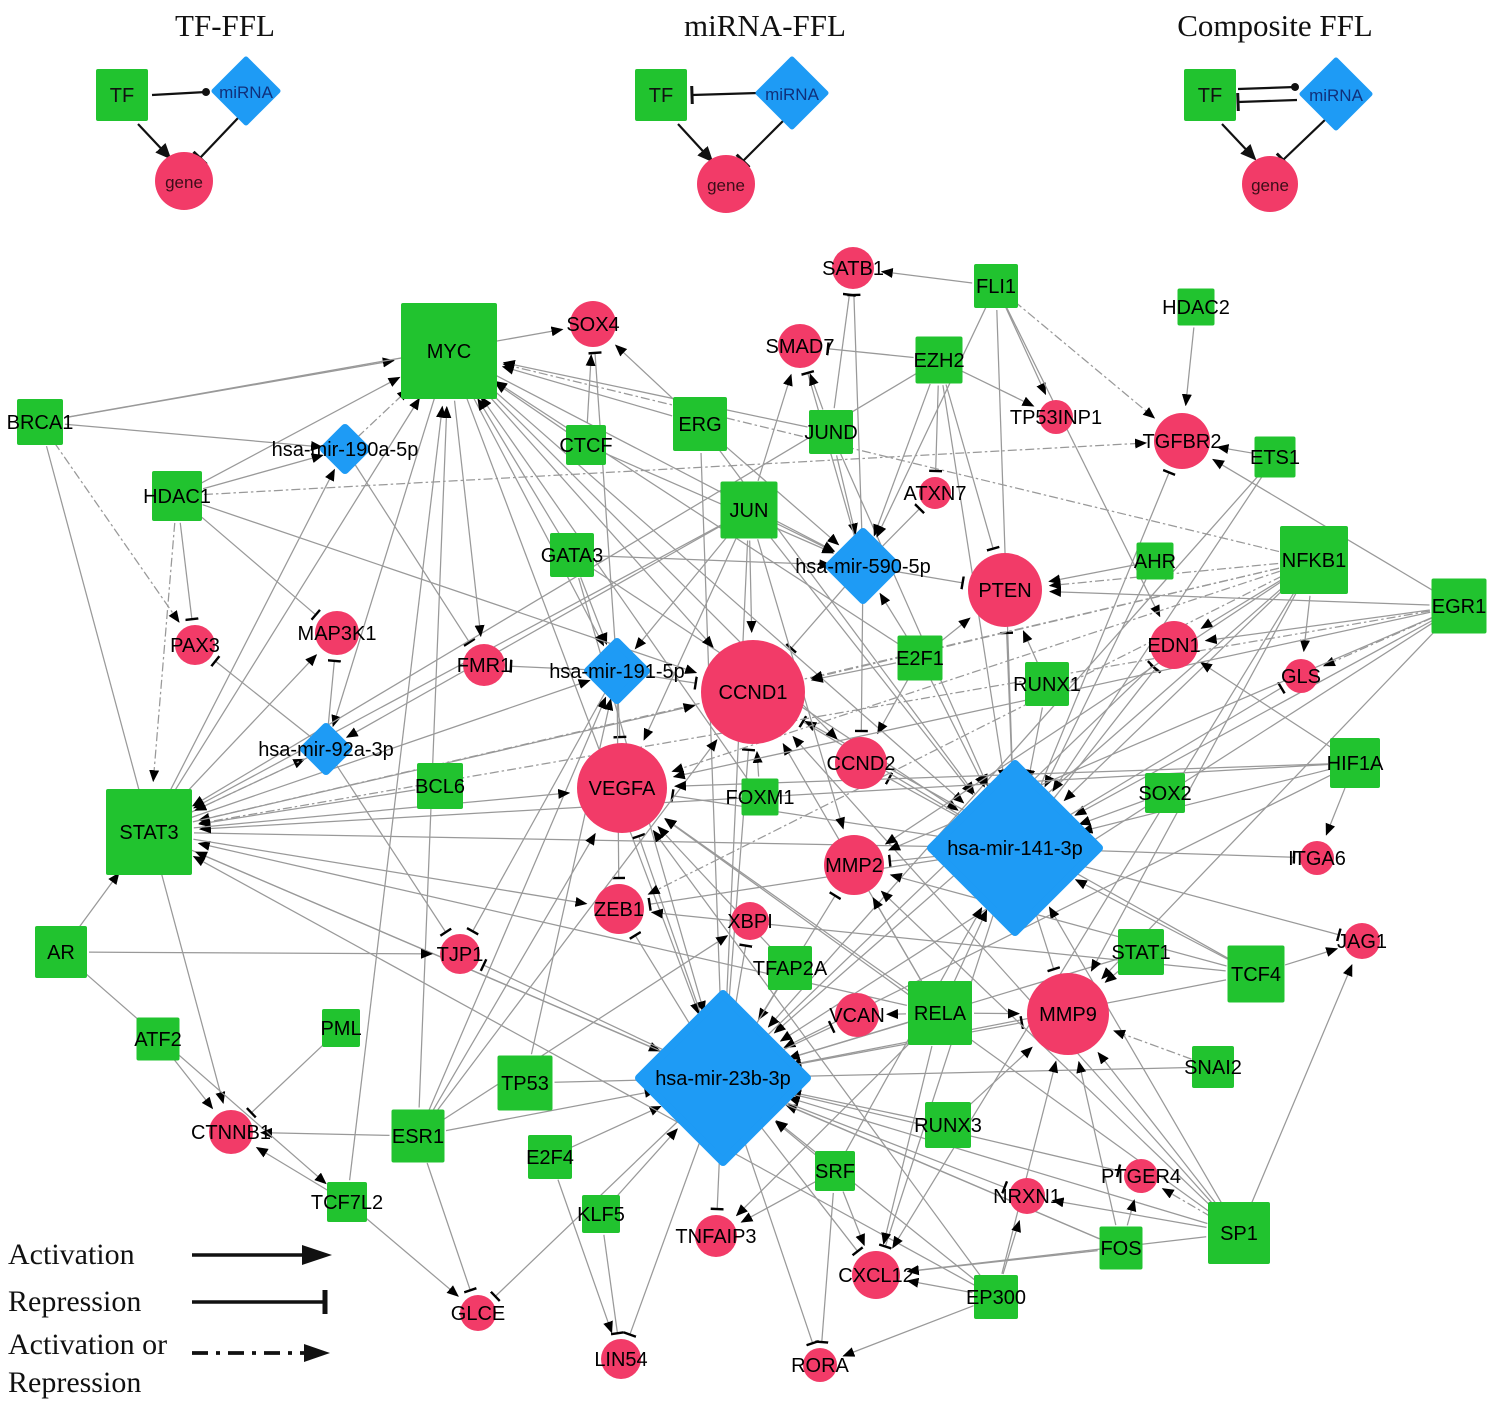 The height and width of the screenshot is (1405, 1500). Describe the element at coordinates (1317, 858) in the screenshot. I see `node-itga6` at that location.